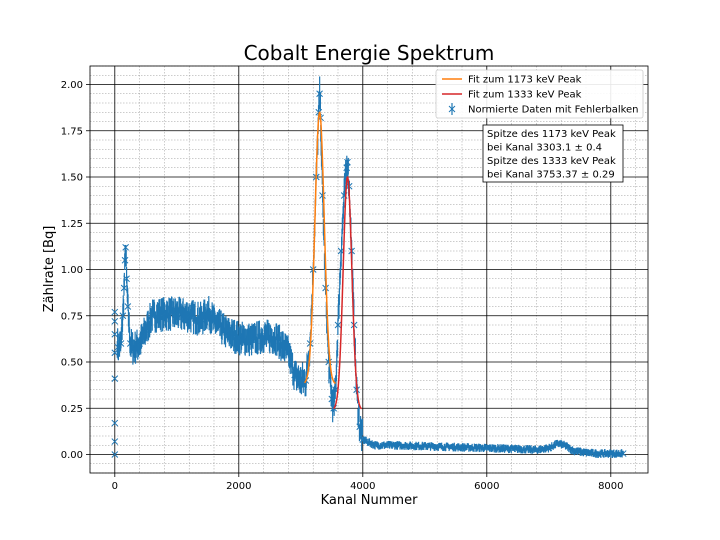 The width and height of the screenshot is (720, 540). Describe the element at coordinates (72, 455) in the screenshot. I see `y-tick-label: 0.00` at that location.